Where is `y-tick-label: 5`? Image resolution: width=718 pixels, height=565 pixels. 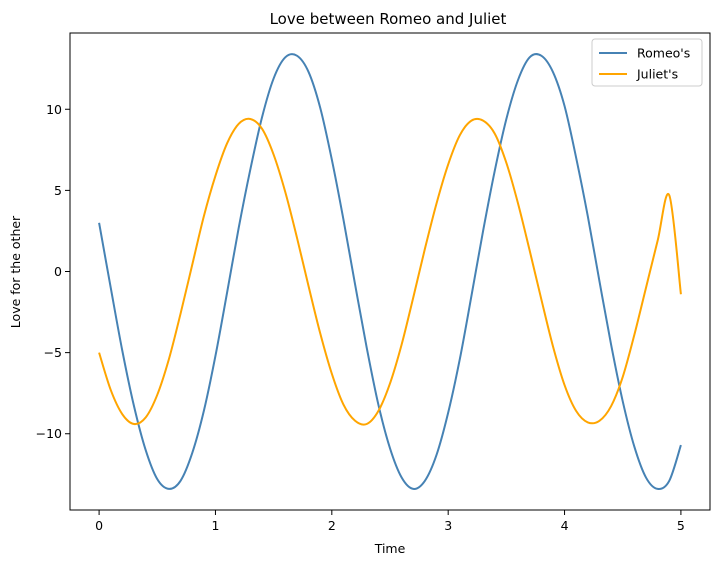 y-tick-label: 5 is located at coordinates (58, 190).